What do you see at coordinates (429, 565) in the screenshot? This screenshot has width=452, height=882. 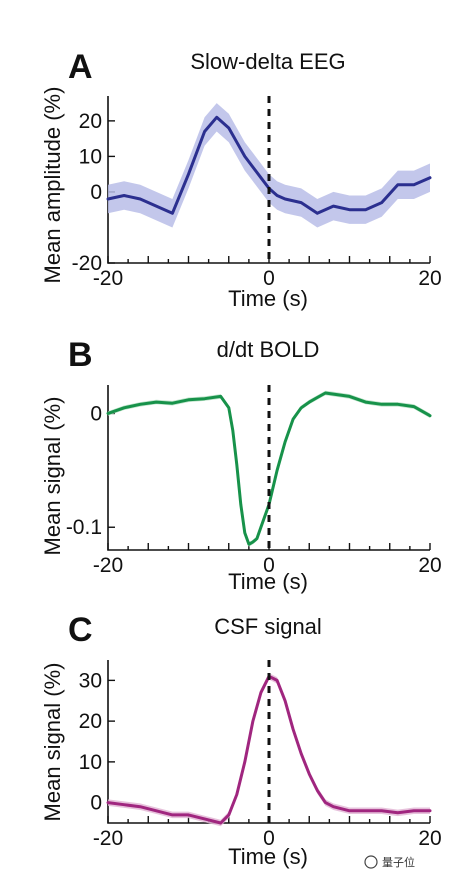 I see `x-tick-label-b: 20` at bounding box center [429, 565].